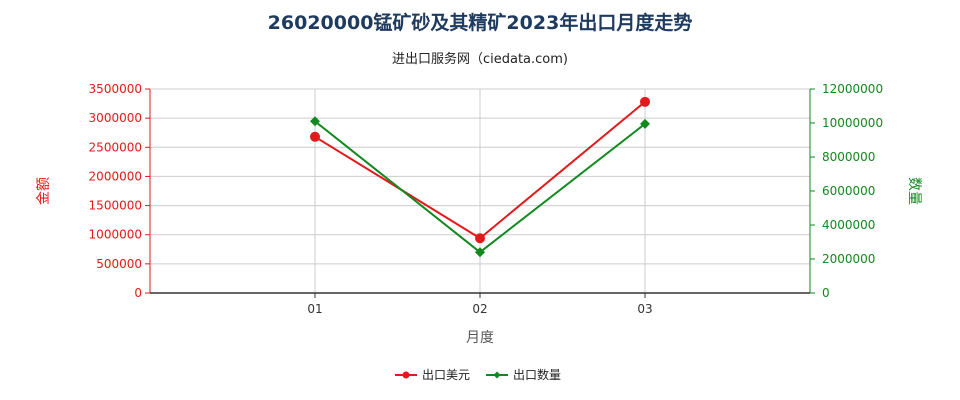  Describe the element at coordinates (478, 374) in the screenshot. I see `legend: 出口美元 出口数量` at that location.